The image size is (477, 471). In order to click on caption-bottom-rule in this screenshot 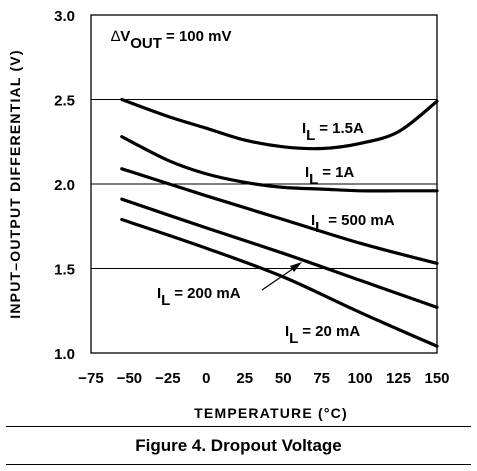, I will do `click(238, 464)`.